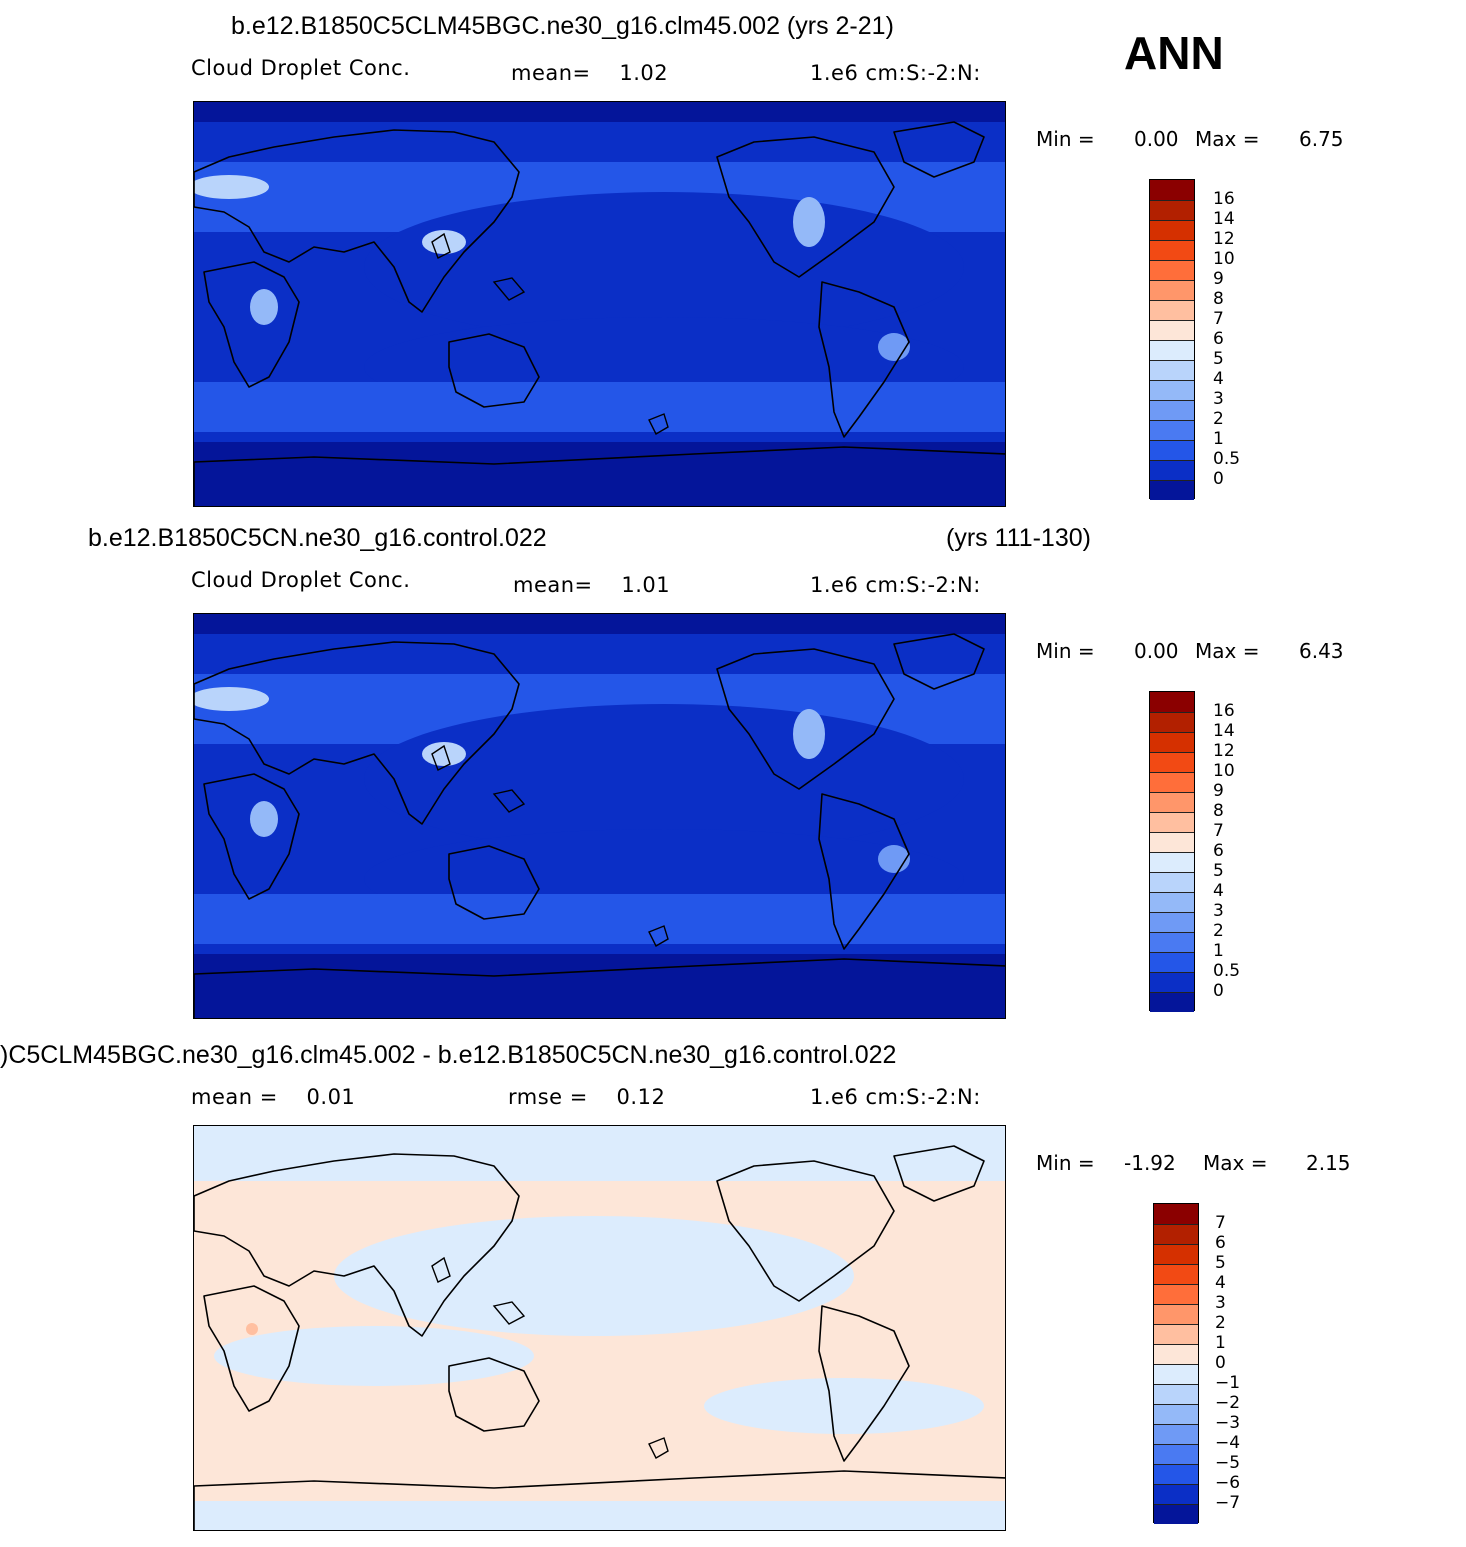 This screenshot has width=1466, height=1547. I want to click on panel-3-min-value: -1.92, so click(1150, 1163).